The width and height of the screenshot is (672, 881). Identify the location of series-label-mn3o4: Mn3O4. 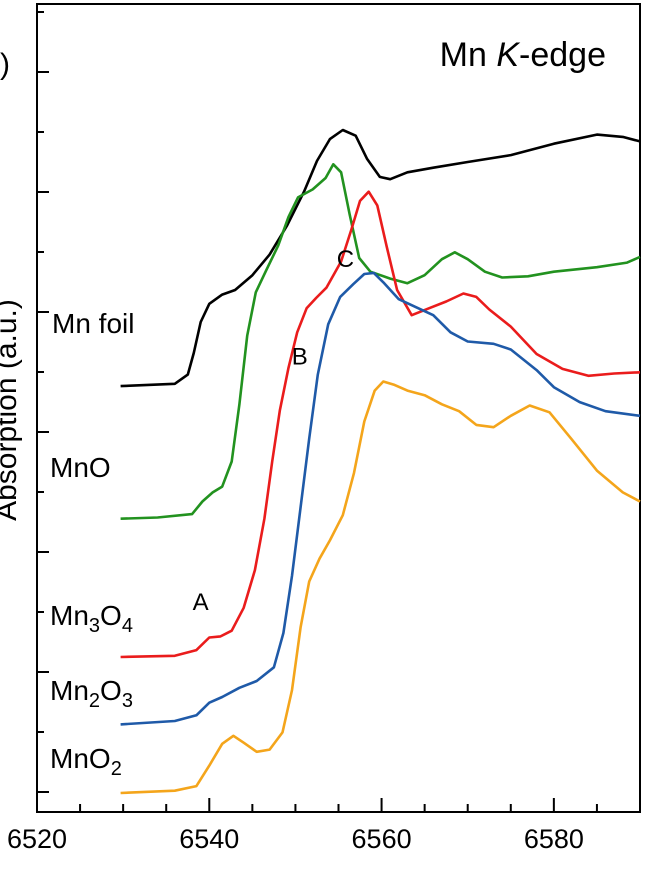
(91, 618).